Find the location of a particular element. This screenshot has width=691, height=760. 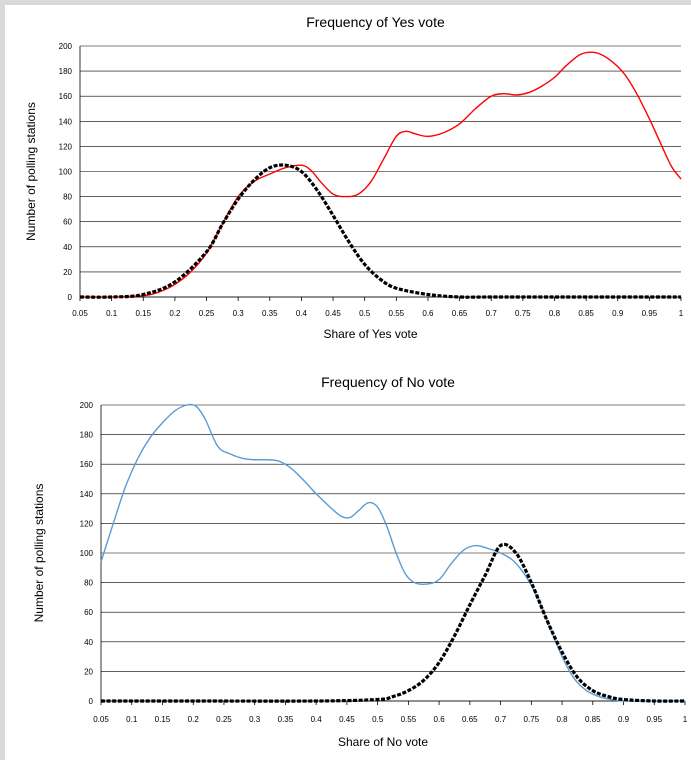

chart-title: Frequency of No vote is located at coordinates (388, 382).